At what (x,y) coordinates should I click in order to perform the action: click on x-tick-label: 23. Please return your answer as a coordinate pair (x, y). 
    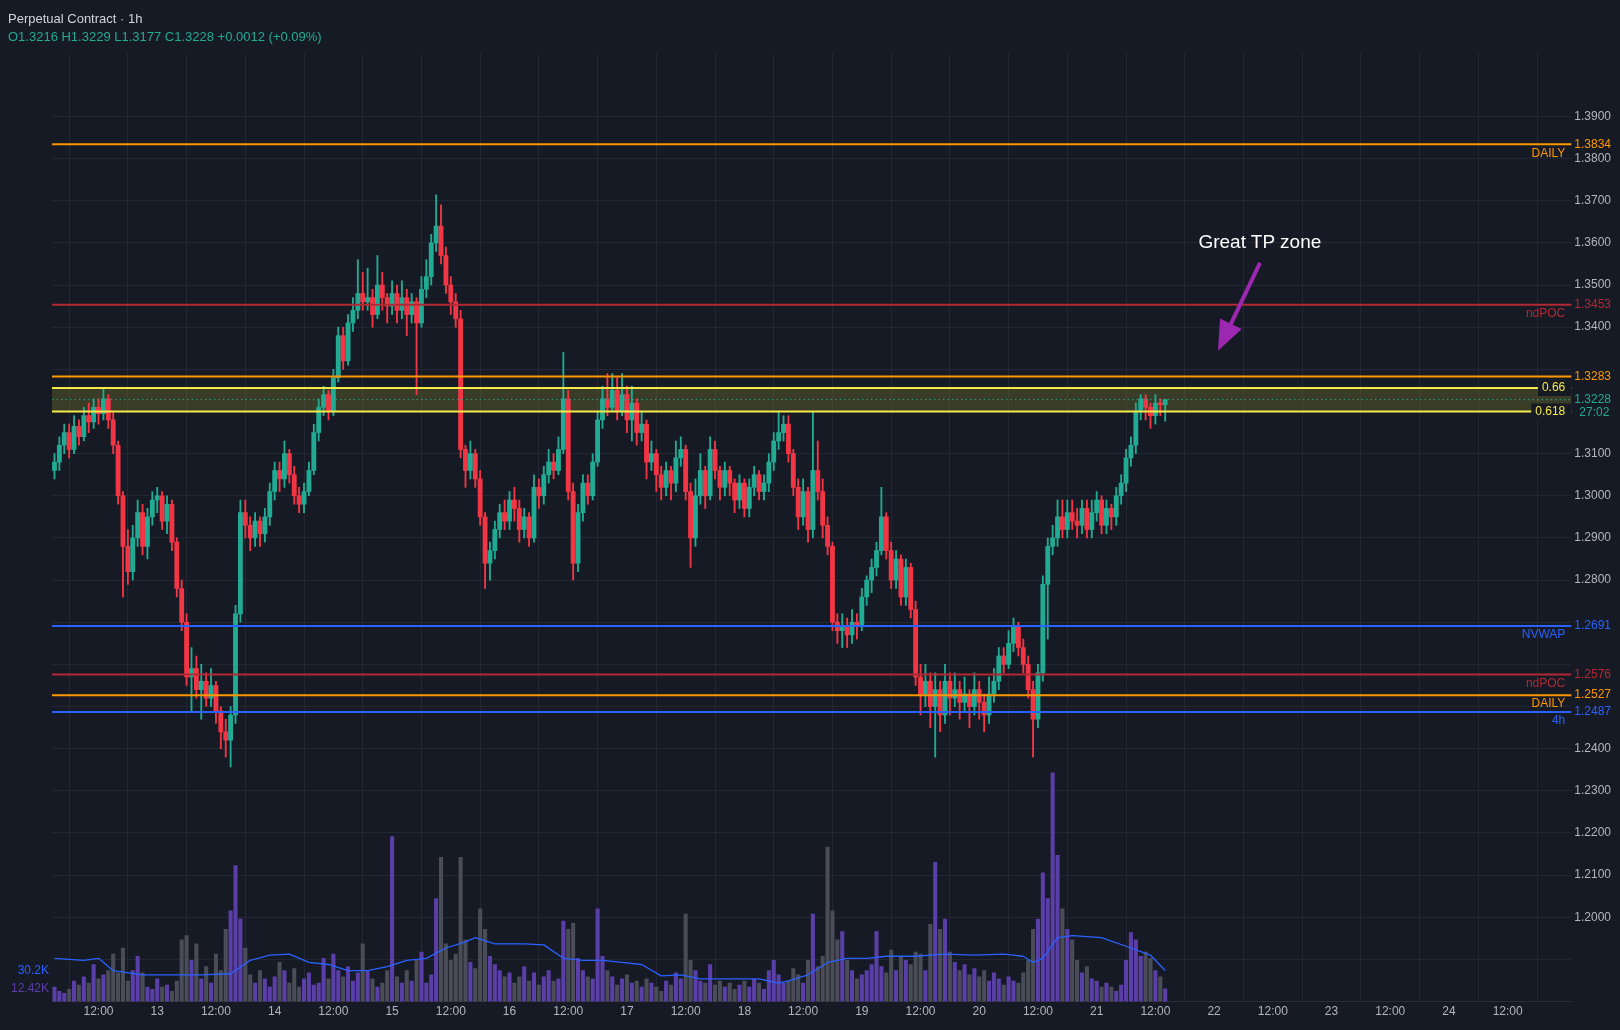
    Looking at the image, I should click on (1331, 1011).